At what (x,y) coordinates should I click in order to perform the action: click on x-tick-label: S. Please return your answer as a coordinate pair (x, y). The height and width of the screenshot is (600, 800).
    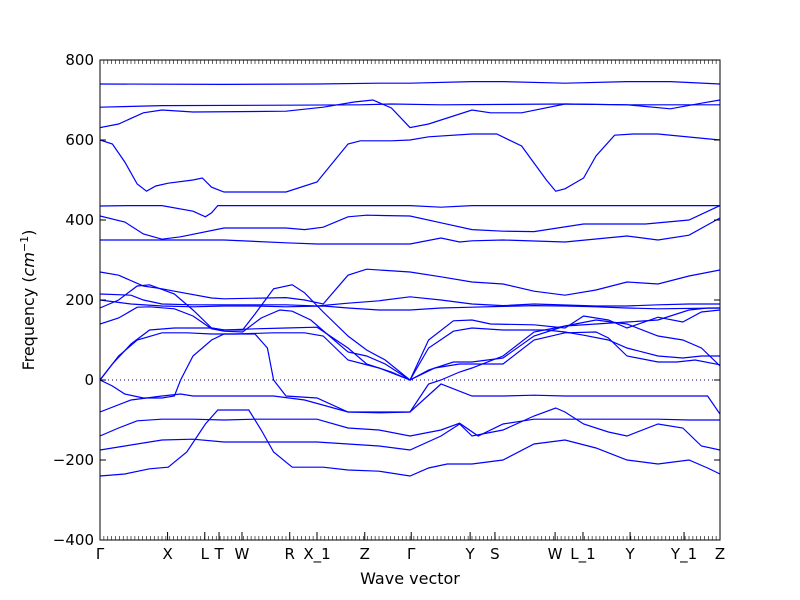
    Looking at the image, I should click on (495, 554).